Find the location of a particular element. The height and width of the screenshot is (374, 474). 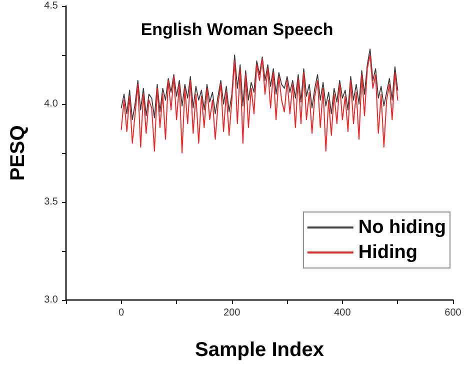

text: English Woman Speech is located at coordinates (237, 29).